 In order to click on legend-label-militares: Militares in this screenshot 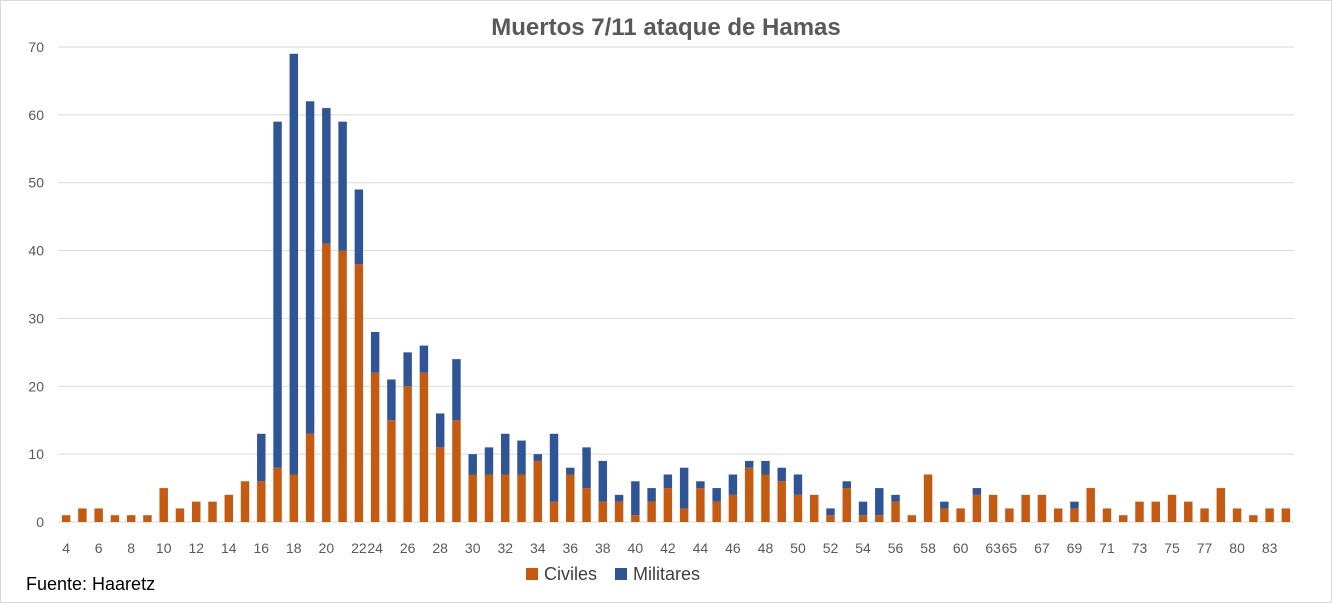, I will do `click(667, 573)`.